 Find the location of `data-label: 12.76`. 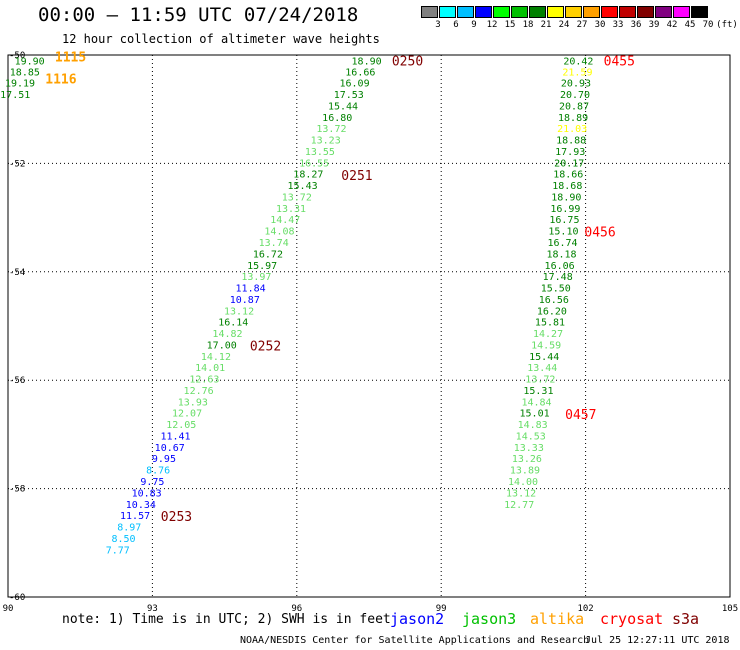

data-label: 12.76 is located at coordinates (199, 391).